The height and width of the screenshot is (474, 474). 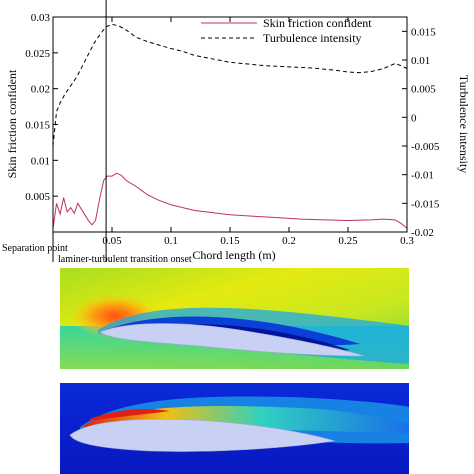 What do you see at coordinates (230, 200) in the screenshot?
I see `series-line-skin-friction` at bounding box center [230, 200].